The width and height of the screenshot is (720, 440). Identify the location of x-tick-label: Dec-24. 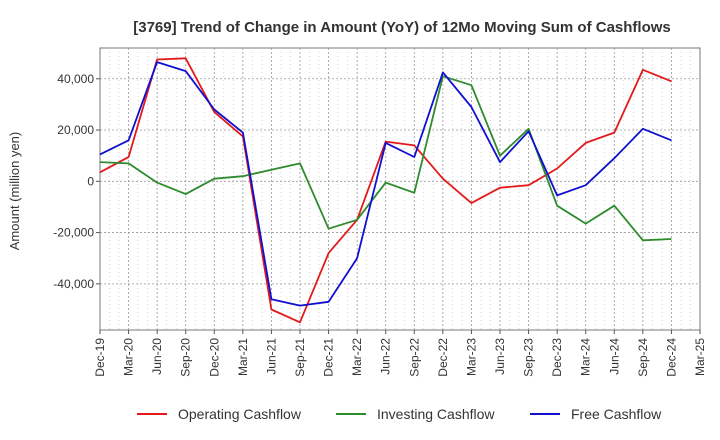
(671, 357).